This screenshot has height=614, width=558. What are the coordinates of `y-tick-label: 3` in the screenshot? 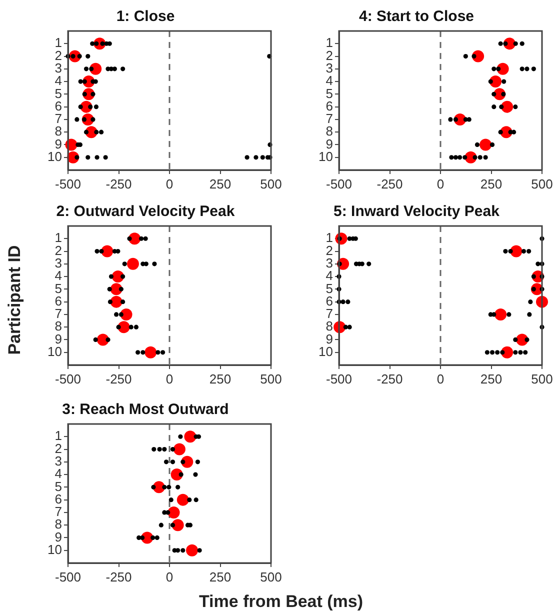 It's located at (58, 68).